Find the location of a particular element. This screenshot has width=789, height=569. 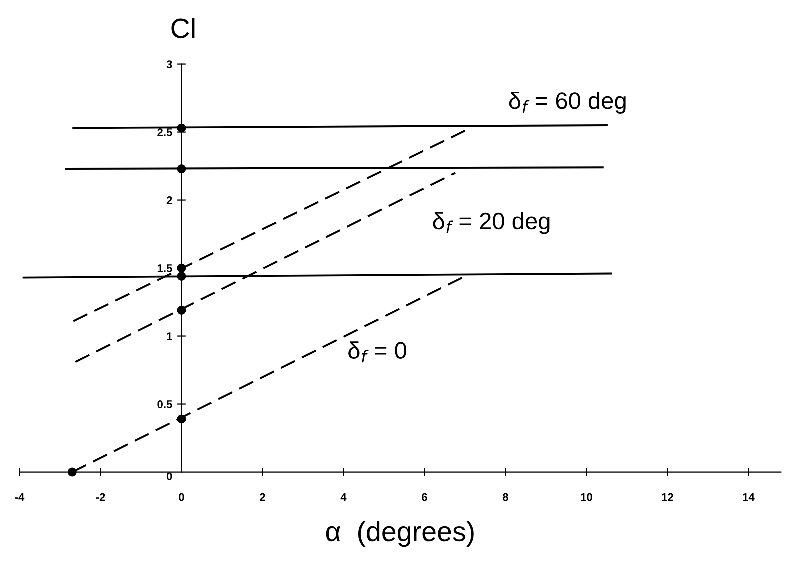

y-axis-title: Cl is located at coordinates (183, 28).